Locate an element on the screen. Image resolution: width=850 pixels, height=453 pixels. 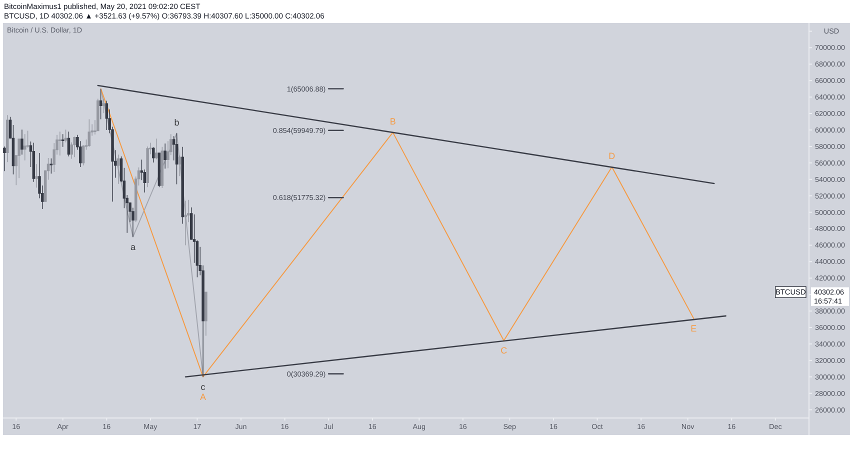
data-label: C is located at coordinates (504, 351).